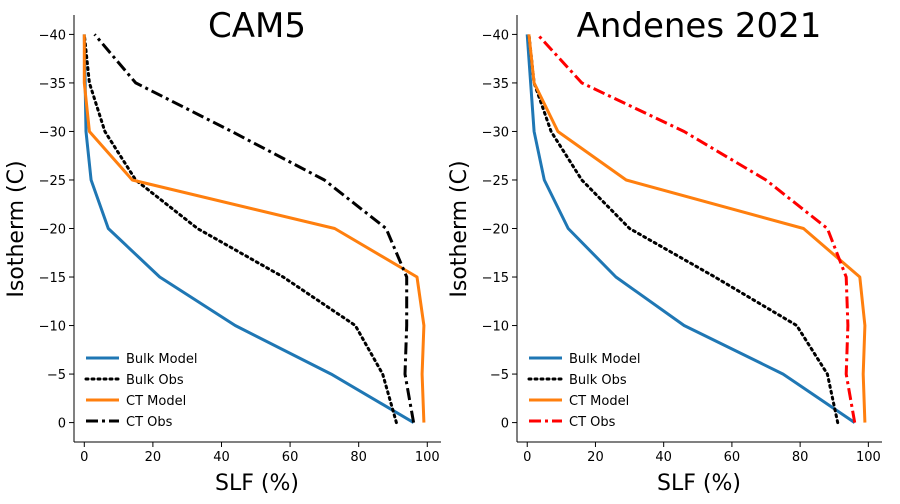 The width and height of the screenshot is (900, 504). I want to click on chart-title: Andenes 2021, so click(699, 26).